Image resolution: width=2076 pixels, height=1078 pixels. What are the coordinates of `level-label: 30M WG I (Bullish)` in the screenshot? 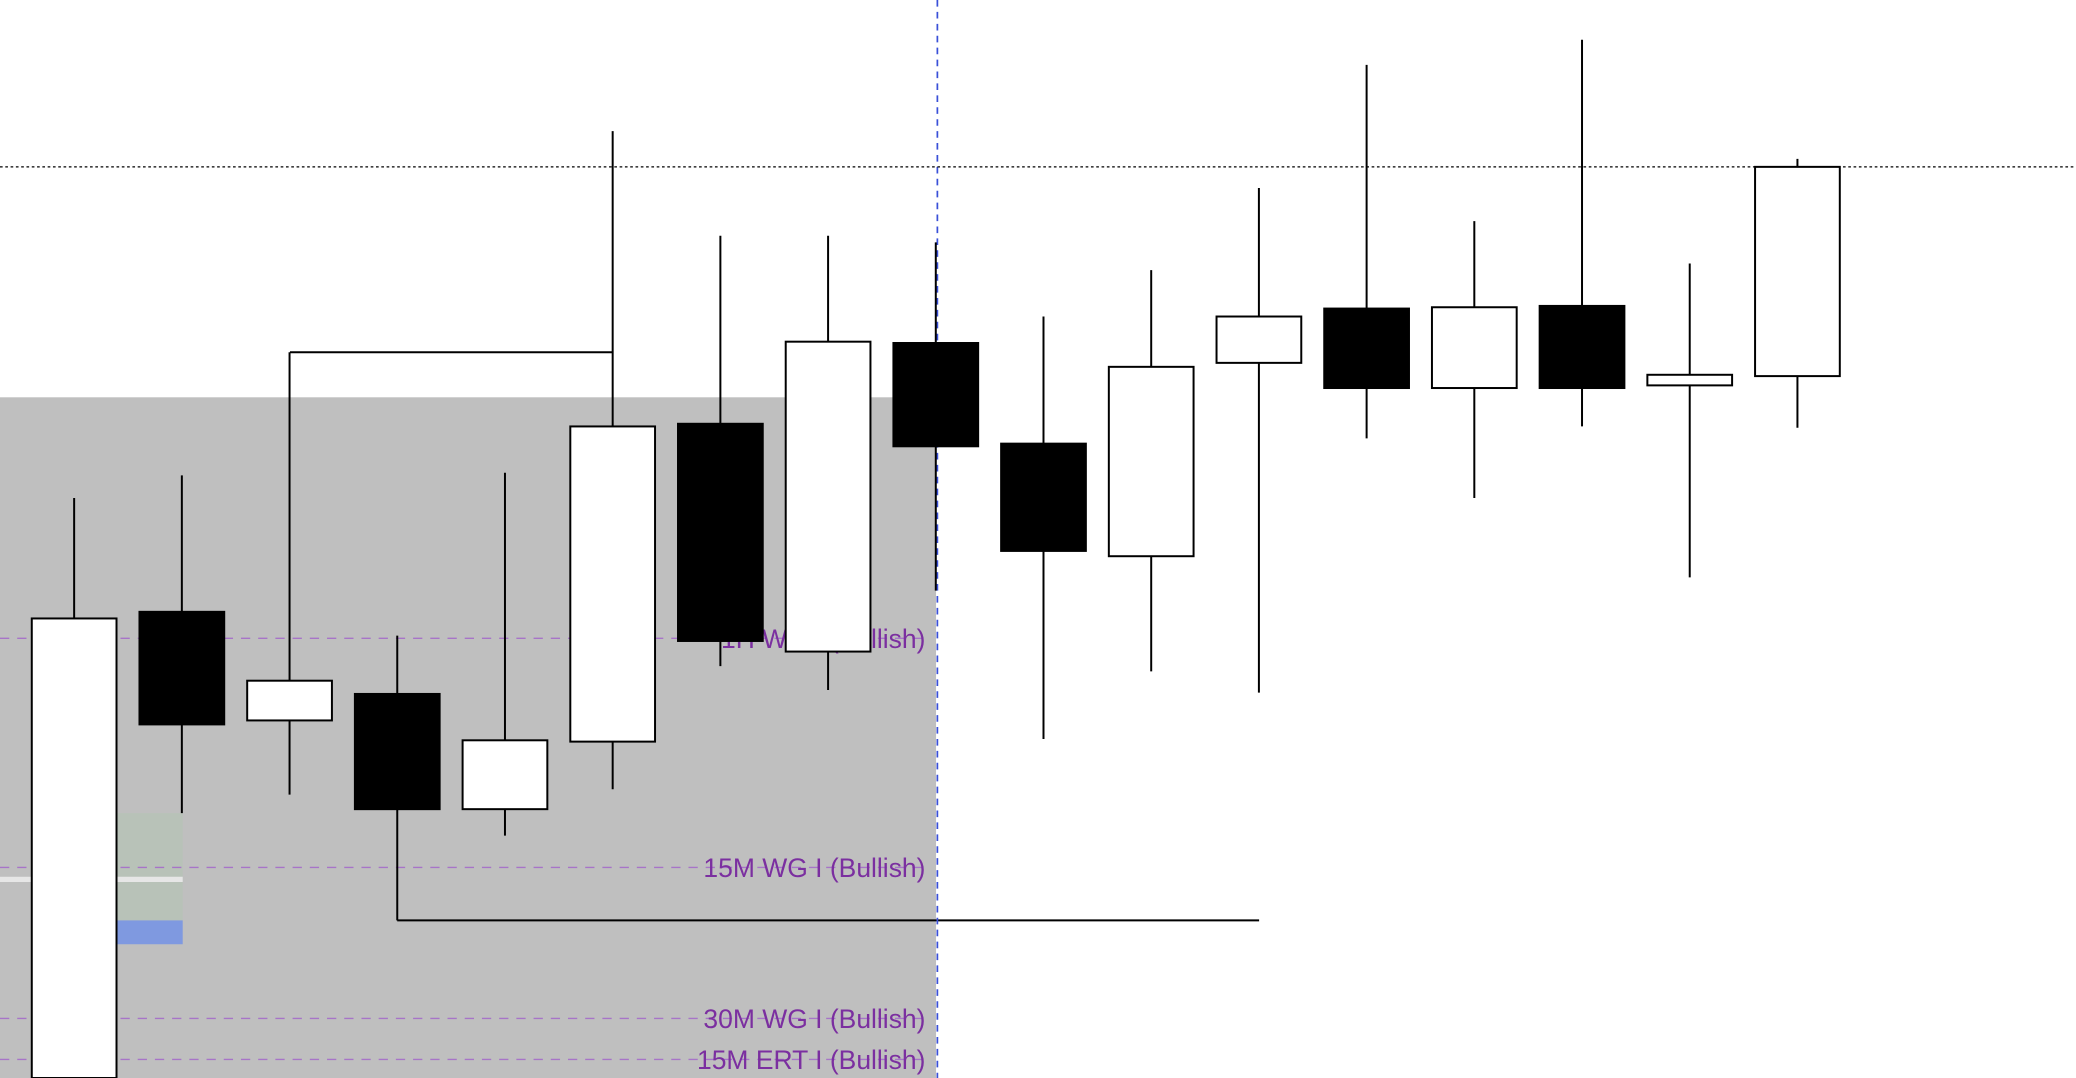 It's located at (814, 1019).